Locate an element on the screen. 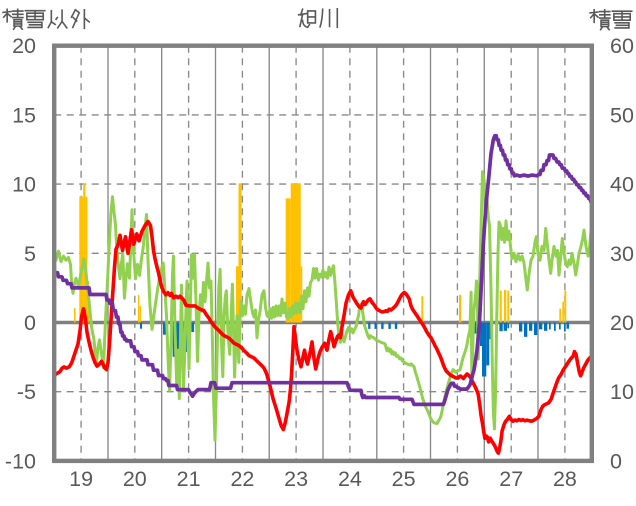  svg-text: 21 is located at coordinates (189, 479).